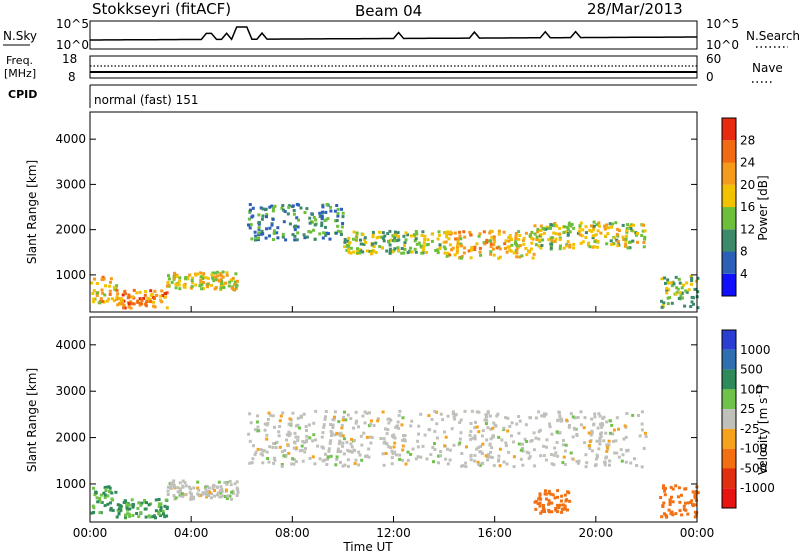 The width and height of the screenshot is (800, 554). What do you see at coordinates (20, 36) in the screenshot?
I see `nsky-label: N.Sky` at bounding box center [20, 36].